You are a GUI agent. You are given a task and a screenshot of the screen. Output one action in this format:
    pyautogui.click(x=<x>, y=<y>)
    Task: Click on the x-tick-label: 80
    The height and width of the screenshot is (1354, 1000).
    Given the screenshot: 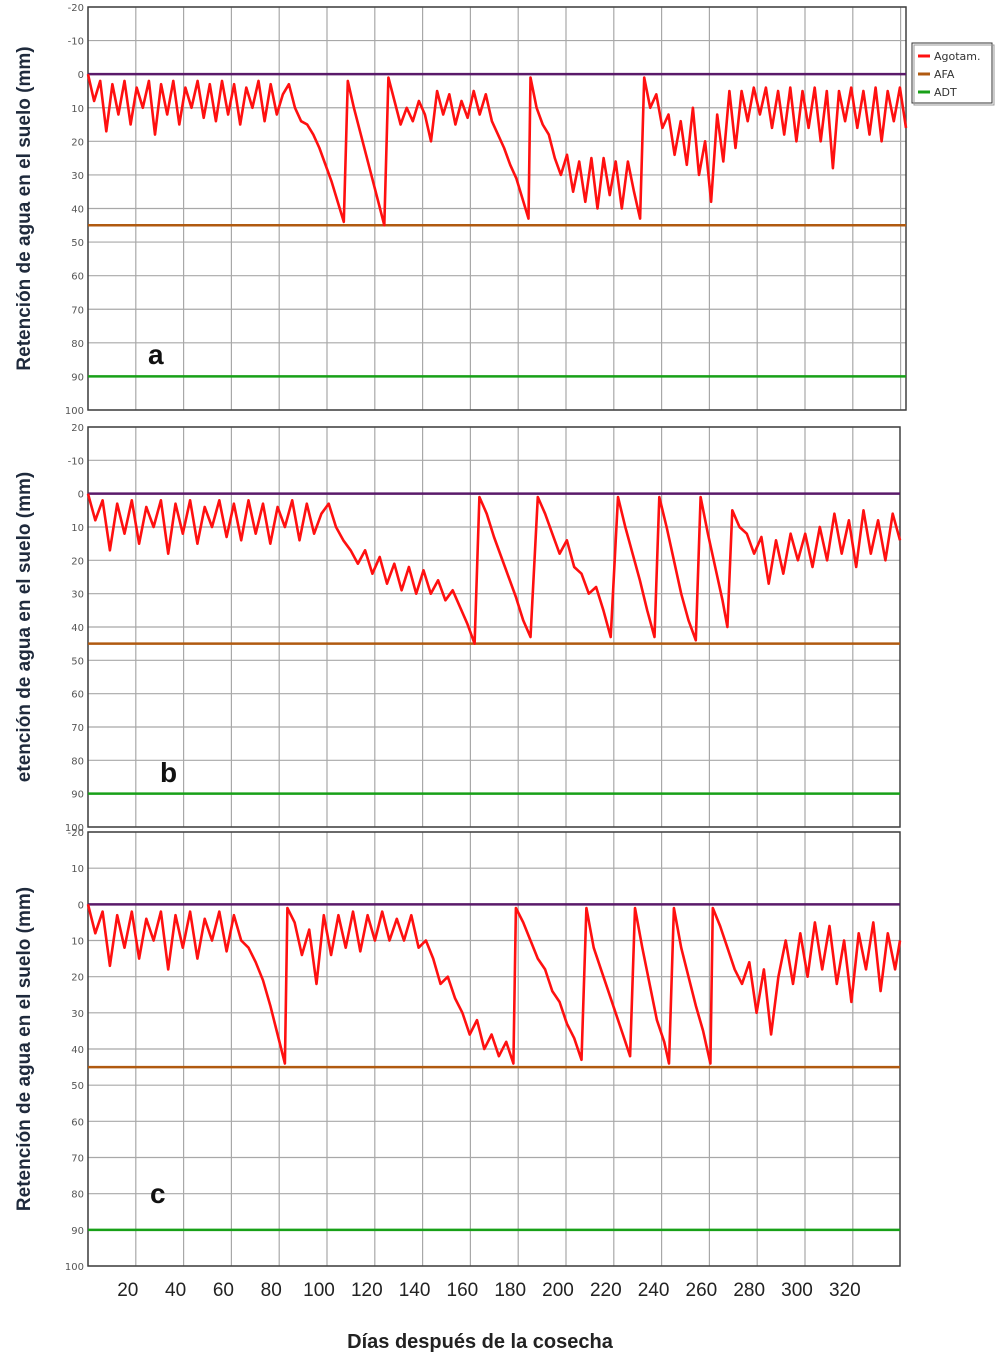 What is the action you would take?
    pyautogui.click(x=271, y=1290)
    